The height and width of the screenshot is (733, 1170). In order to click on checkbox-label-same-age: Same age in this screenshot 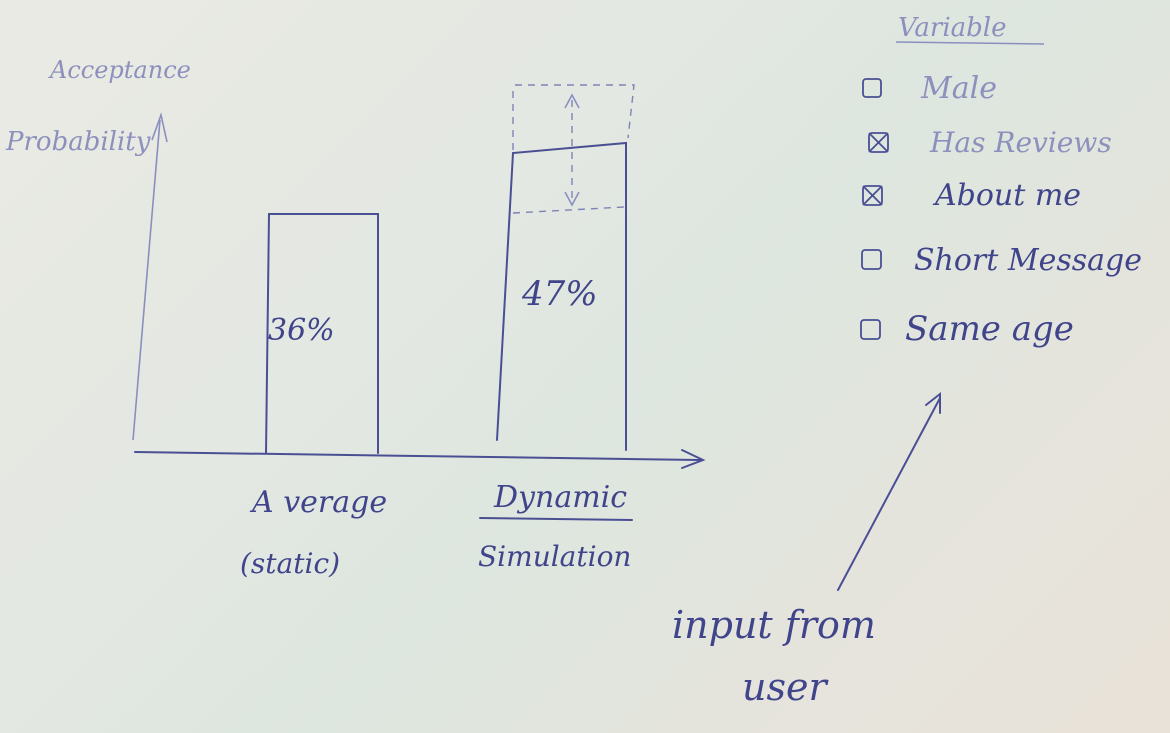, I will do `click(989, 329)`.